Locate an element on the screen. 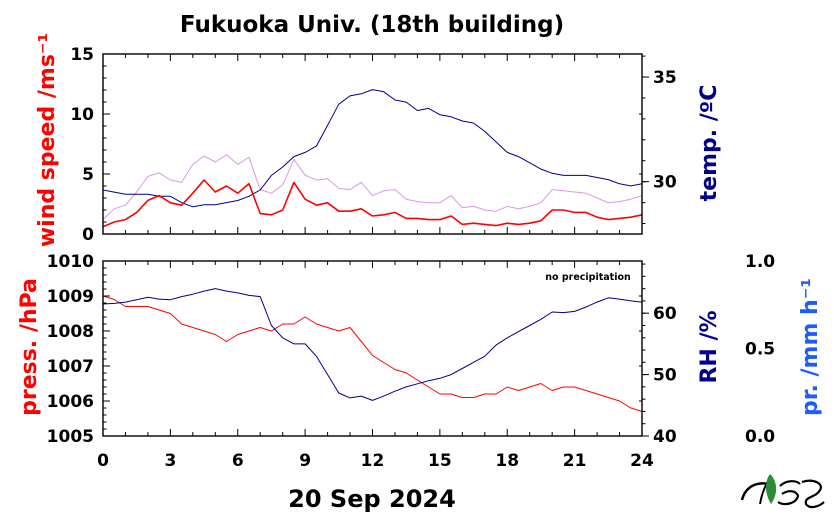 This screenshot has width=834, height=520. precip-tick-label: 0.0 is located at coordinates (760, 437).